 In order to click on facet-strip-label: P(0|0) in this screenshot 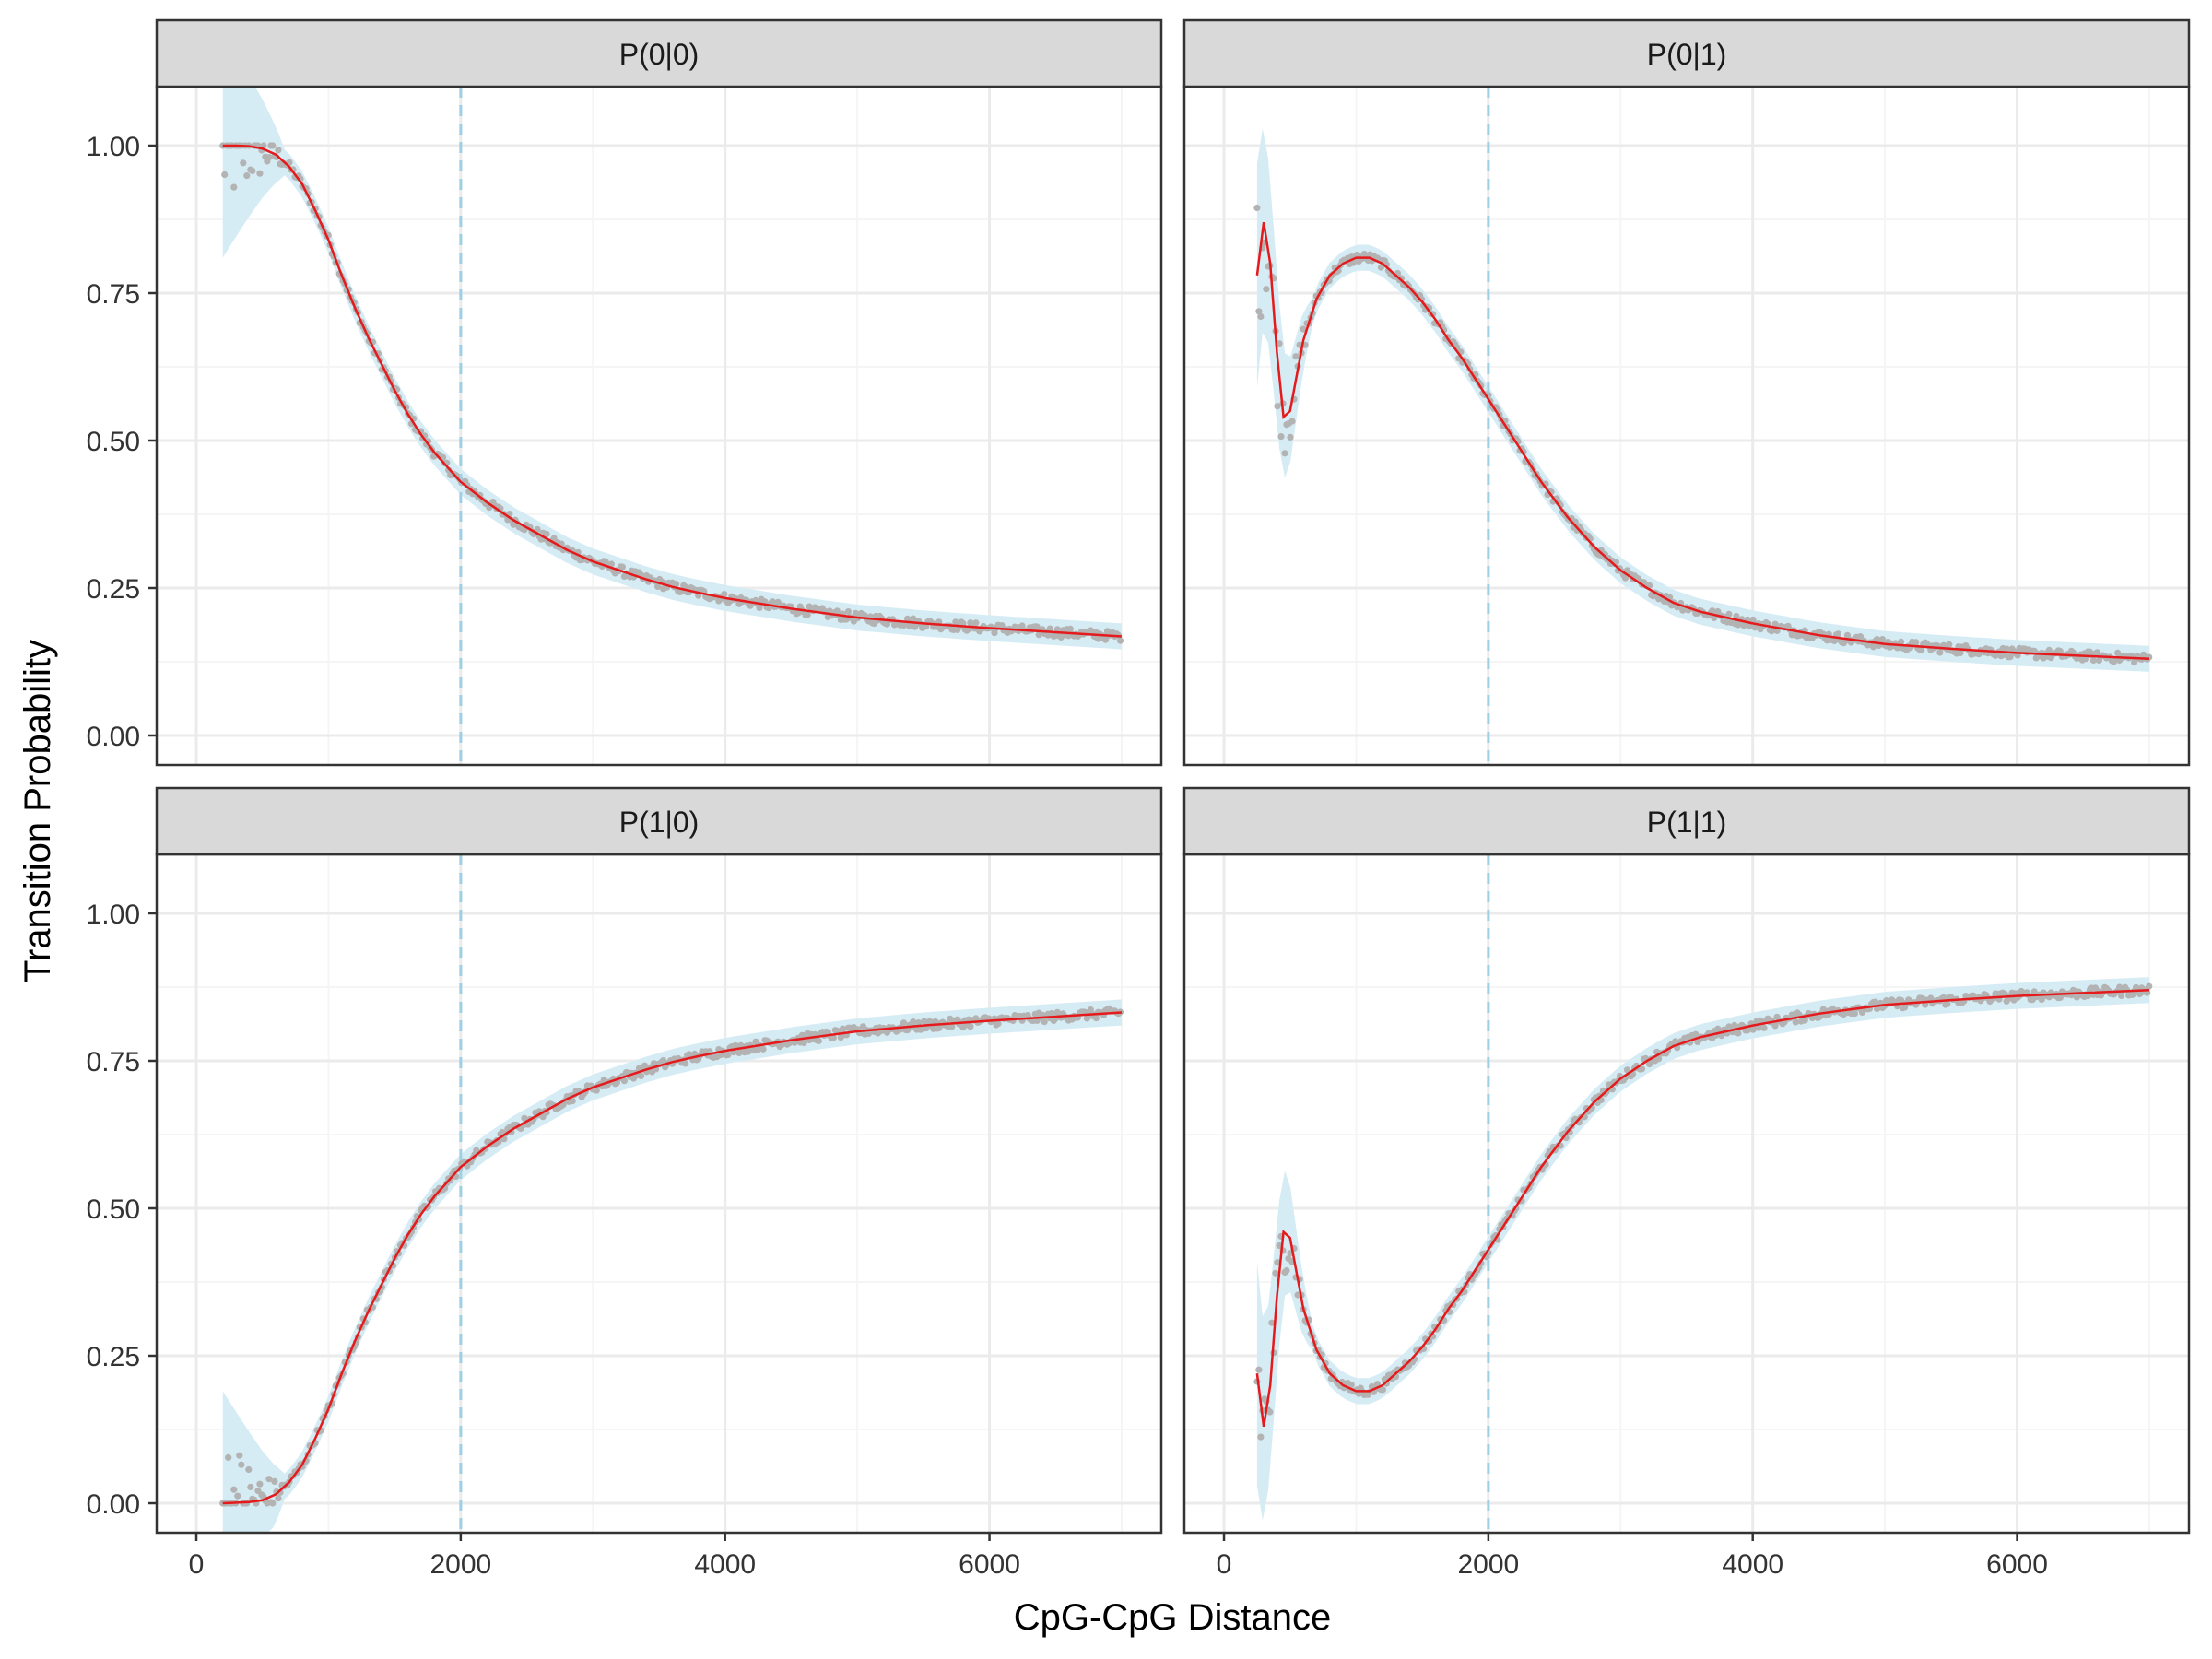, I will do `click(659, 54)`.